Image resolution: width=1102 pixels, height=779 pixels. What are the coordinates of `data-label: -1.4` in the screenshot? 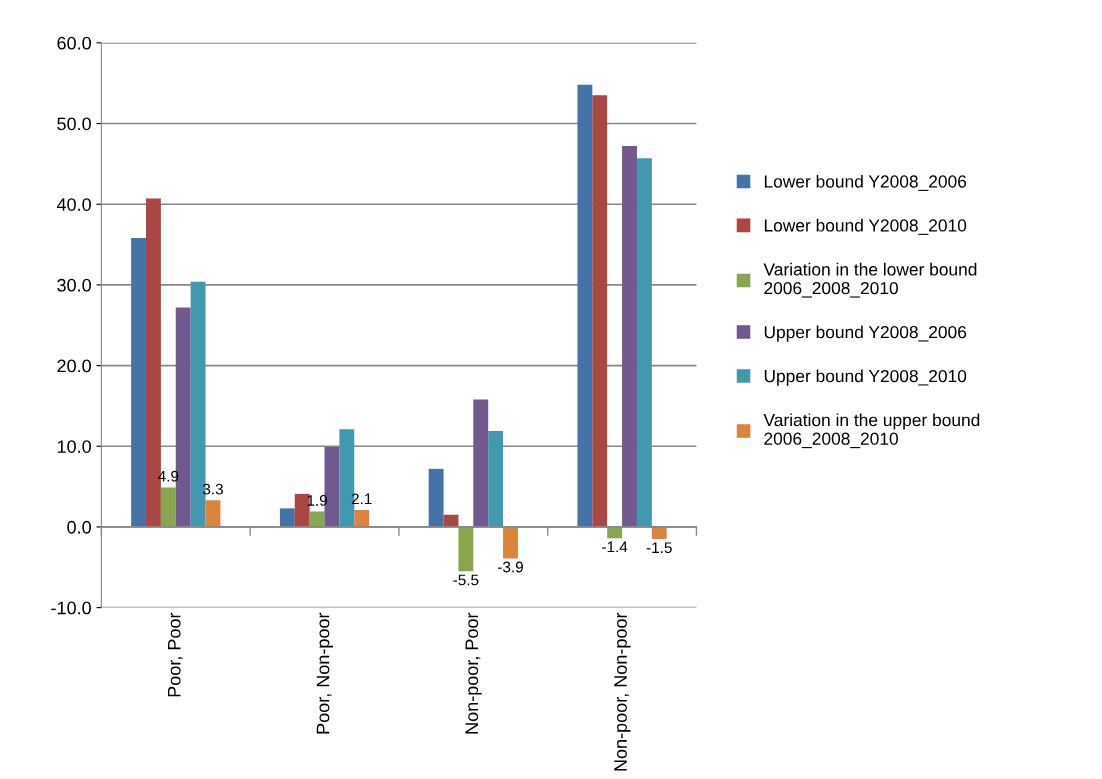 It's located at (615, 547).